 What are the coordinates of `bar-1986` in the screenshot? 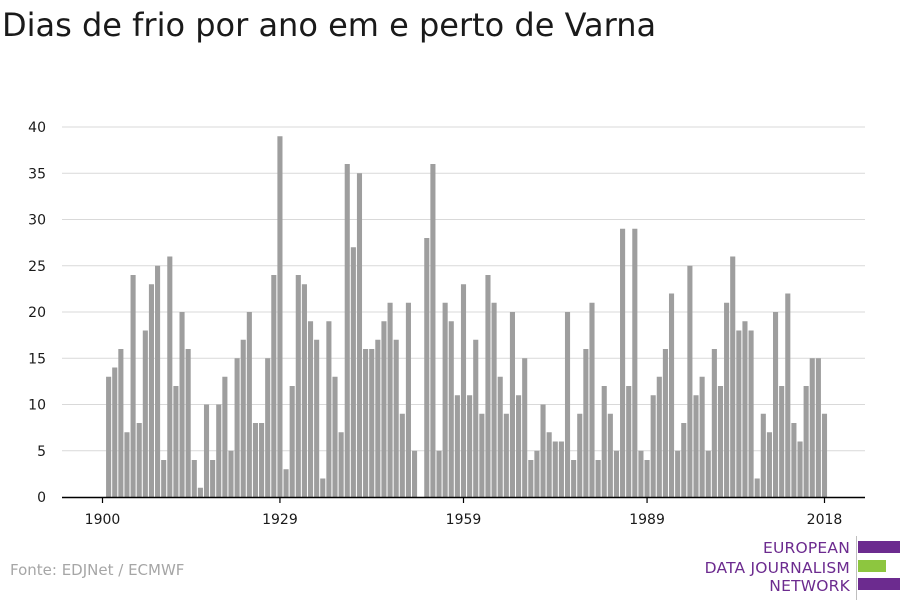 It's located at (629, 441).